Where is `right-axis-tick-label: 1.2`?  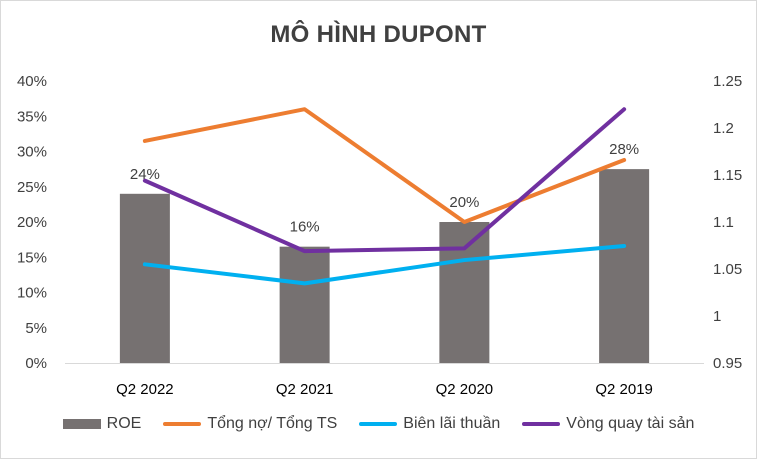
right-axis-tick-label: 1.2 is located at coordinates (723, 128).